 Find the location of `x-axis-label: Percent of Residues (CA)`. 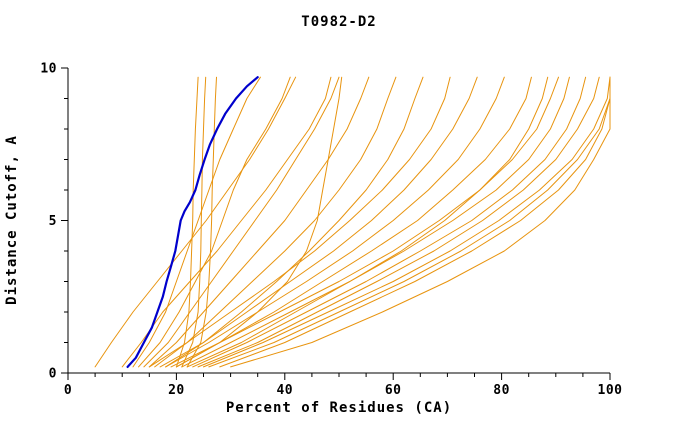

x-axis-label: Percent of Residues (CA) is located at coordinates (339, 408).